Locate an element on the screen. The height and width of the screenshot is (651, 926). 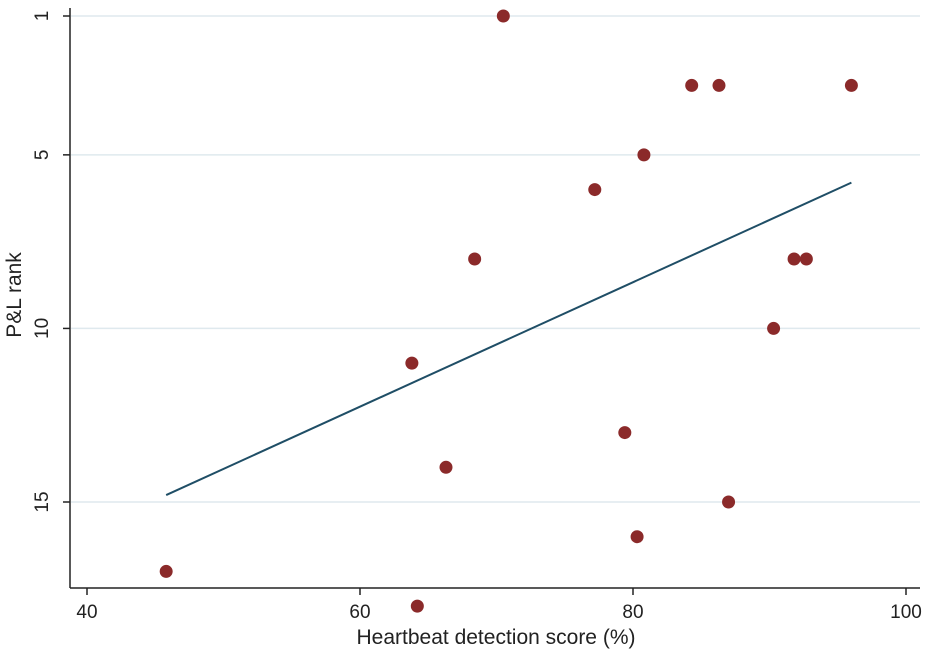
y-tick-label: 15 is located at coordinates (42, 501).